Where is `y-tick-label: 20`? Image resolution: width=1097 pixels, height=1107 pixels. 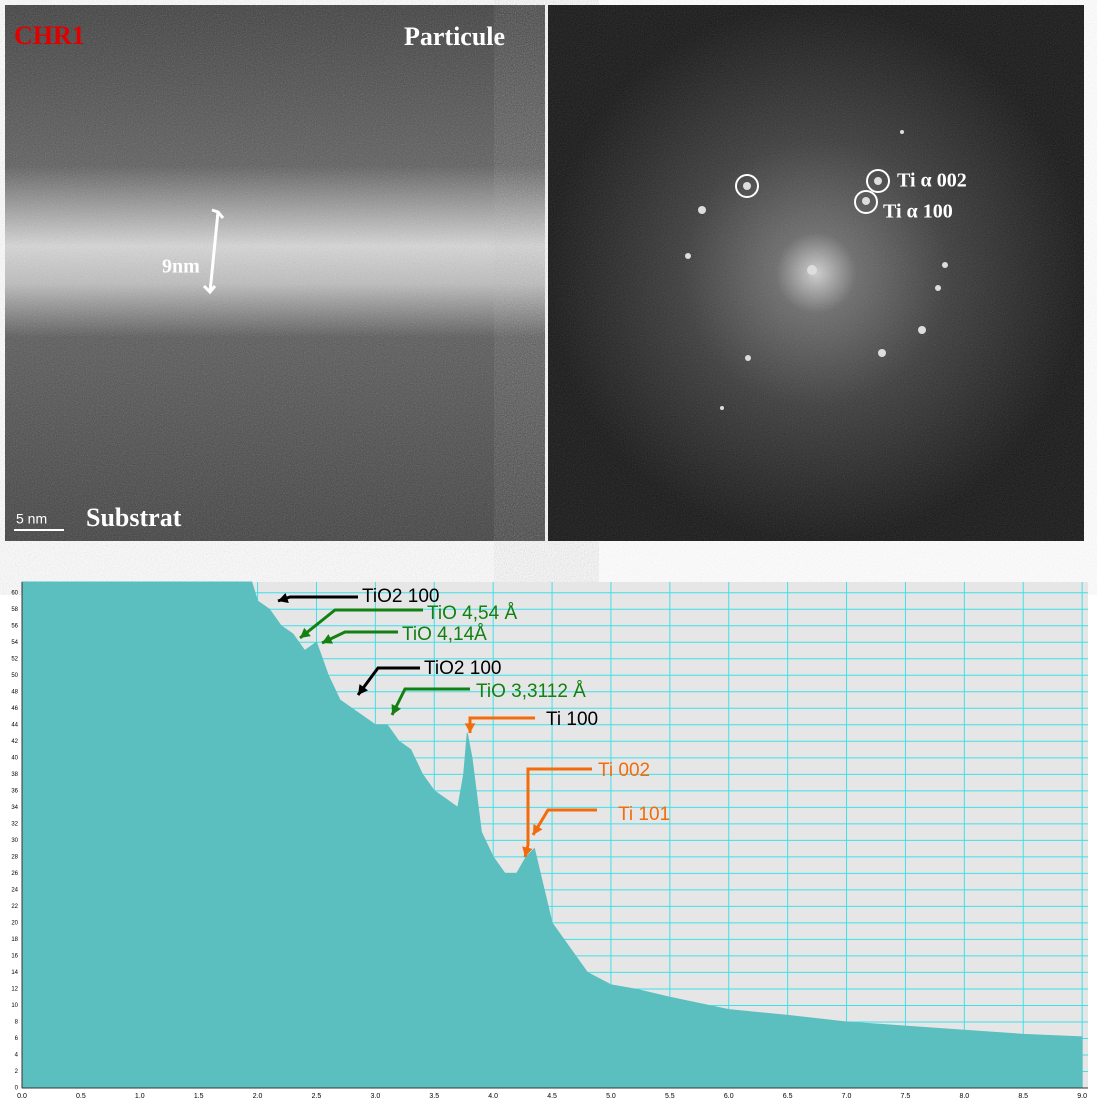
y-tick-label: 20 is located at coordinates (14, 923).